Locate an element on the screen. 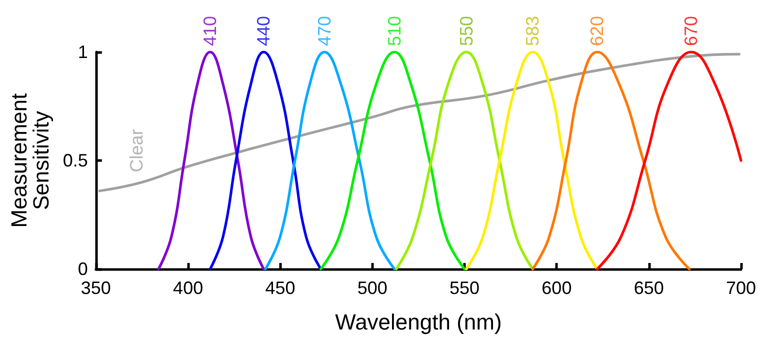 The height and width of the screenshot is (350, 765). annotation: 410 is located at coordinates (210, 31).